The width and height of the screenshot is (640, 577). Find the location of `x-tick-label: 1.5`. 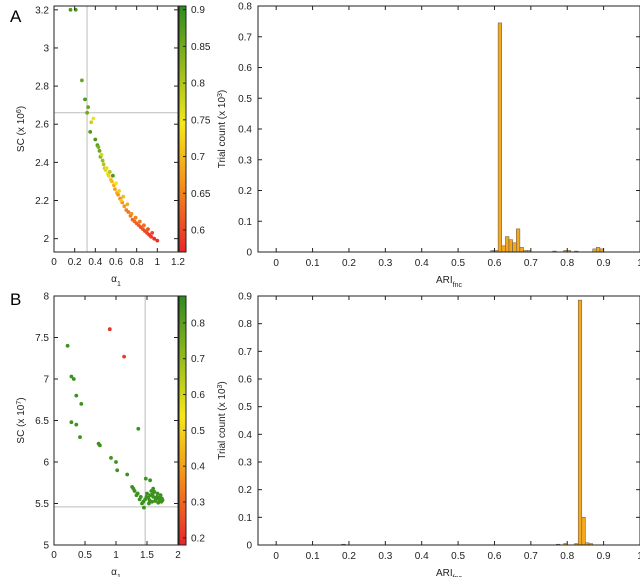

x-tick-label: 1.5 is located at coordinates (147, 555).